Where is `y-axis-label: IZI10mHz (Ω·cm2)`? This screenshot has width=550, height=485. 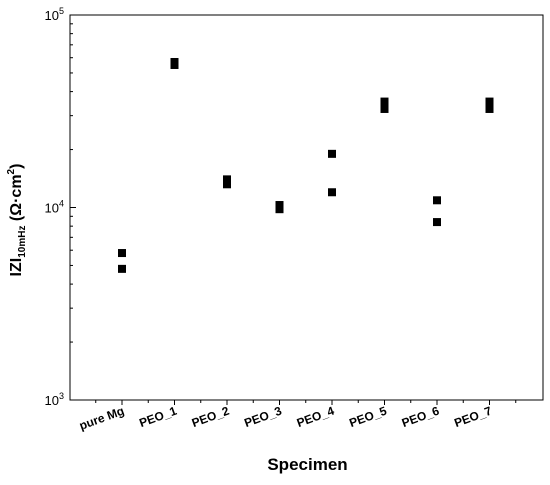
y-axis-label: IZI10mHz (Ω·cm2) is located at coordinates (17, 220).